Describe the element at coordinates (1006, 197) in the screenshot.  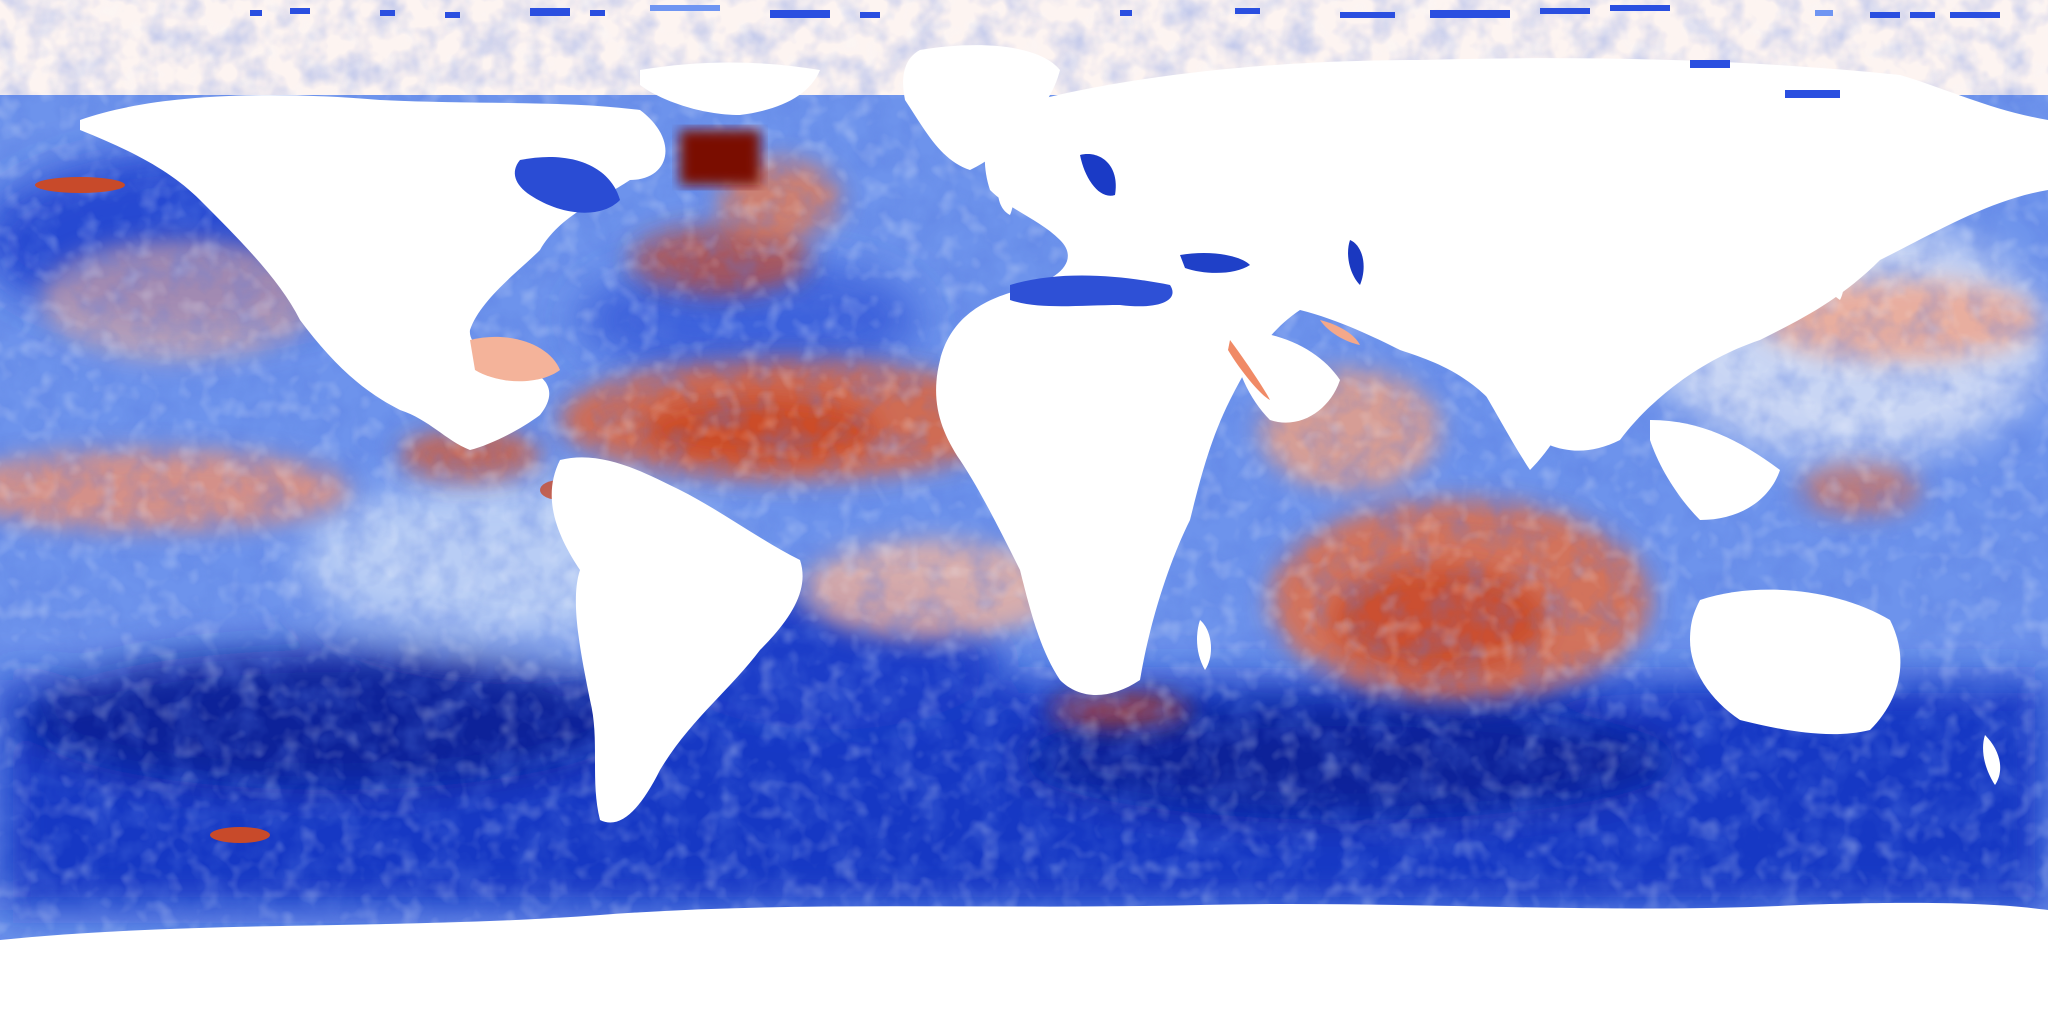
I see `land-british-isles` at that location.